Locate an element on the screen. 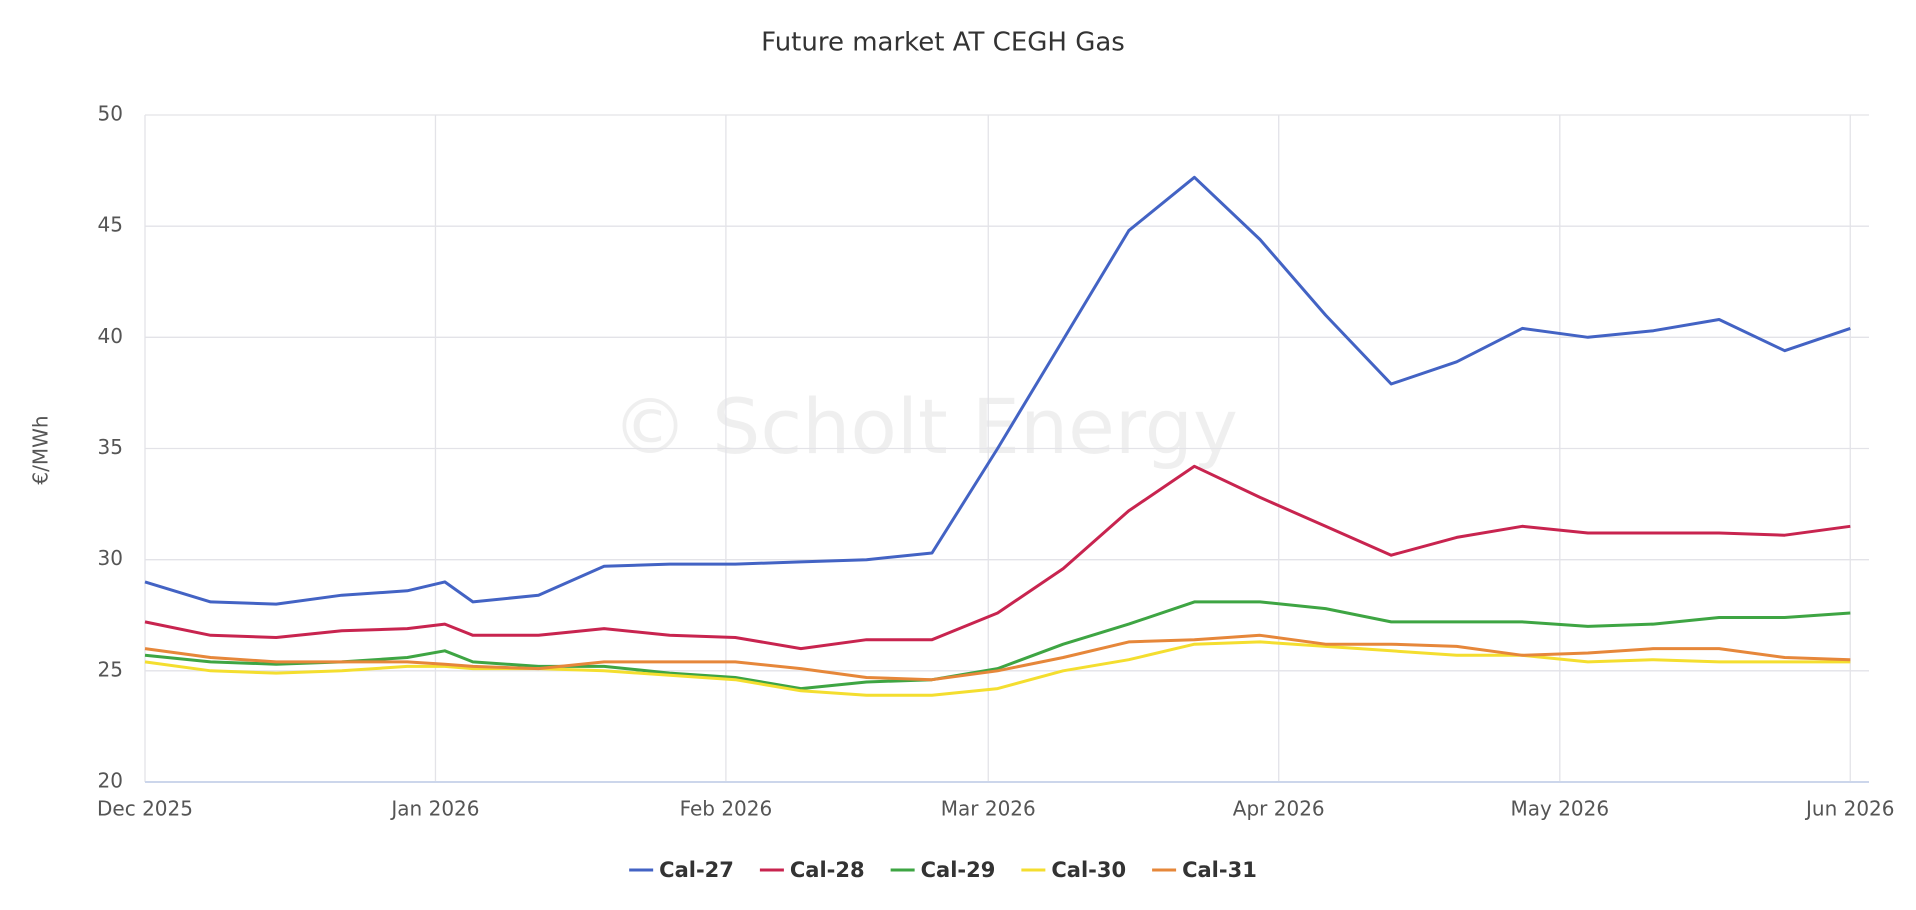 The width and height of the screenshot is (1916, 910). x-tick-label: Feb 2026 is located at coordinates (726, 809).